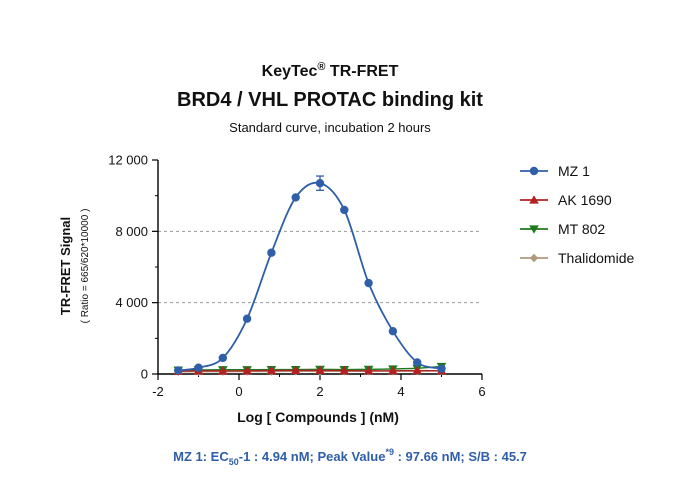 The image size is (700, 486). What do you see at coordinates (144, 374) in the screenshot?
I see `y-tick-label: 0` at bounding box center [144, 374].